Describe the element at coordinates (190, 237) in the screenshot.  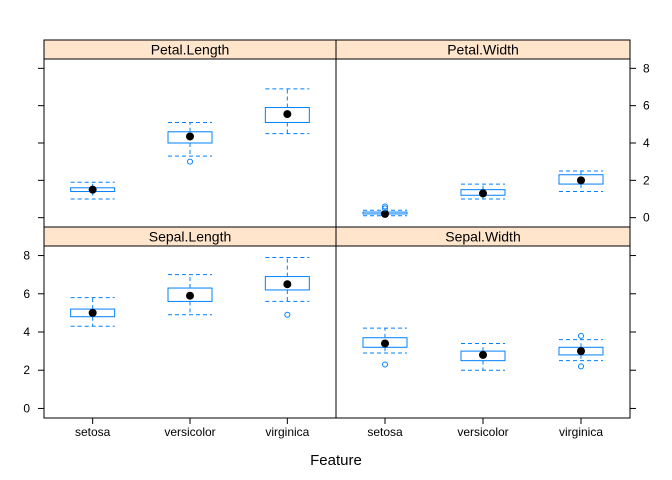
I see `strip-label: Sepal.Length` at that location.